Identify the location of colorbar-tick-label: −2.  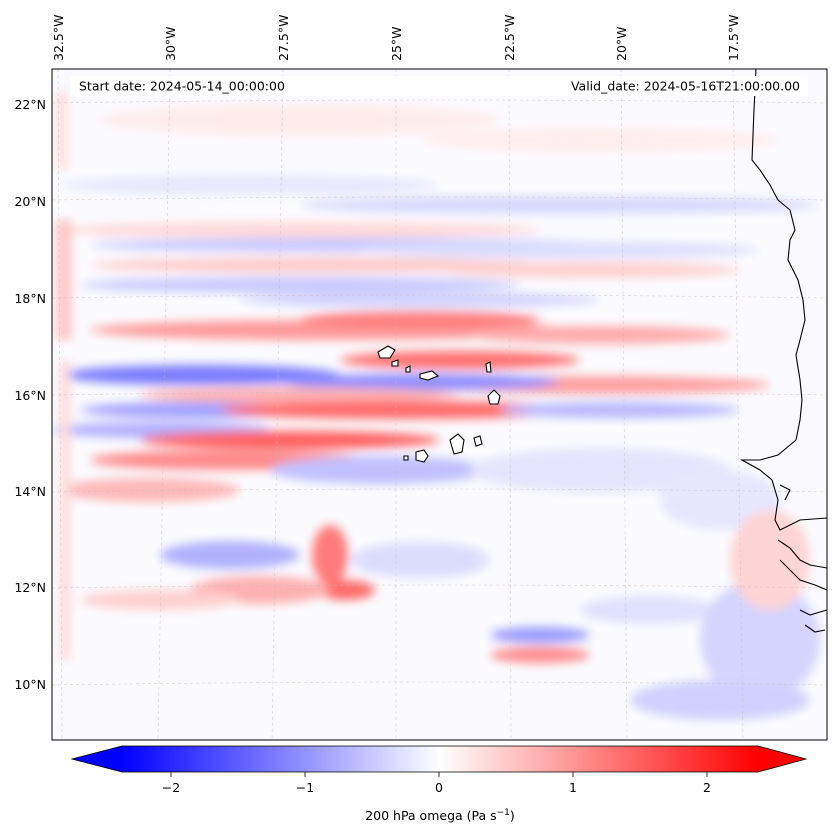
(171, 787).